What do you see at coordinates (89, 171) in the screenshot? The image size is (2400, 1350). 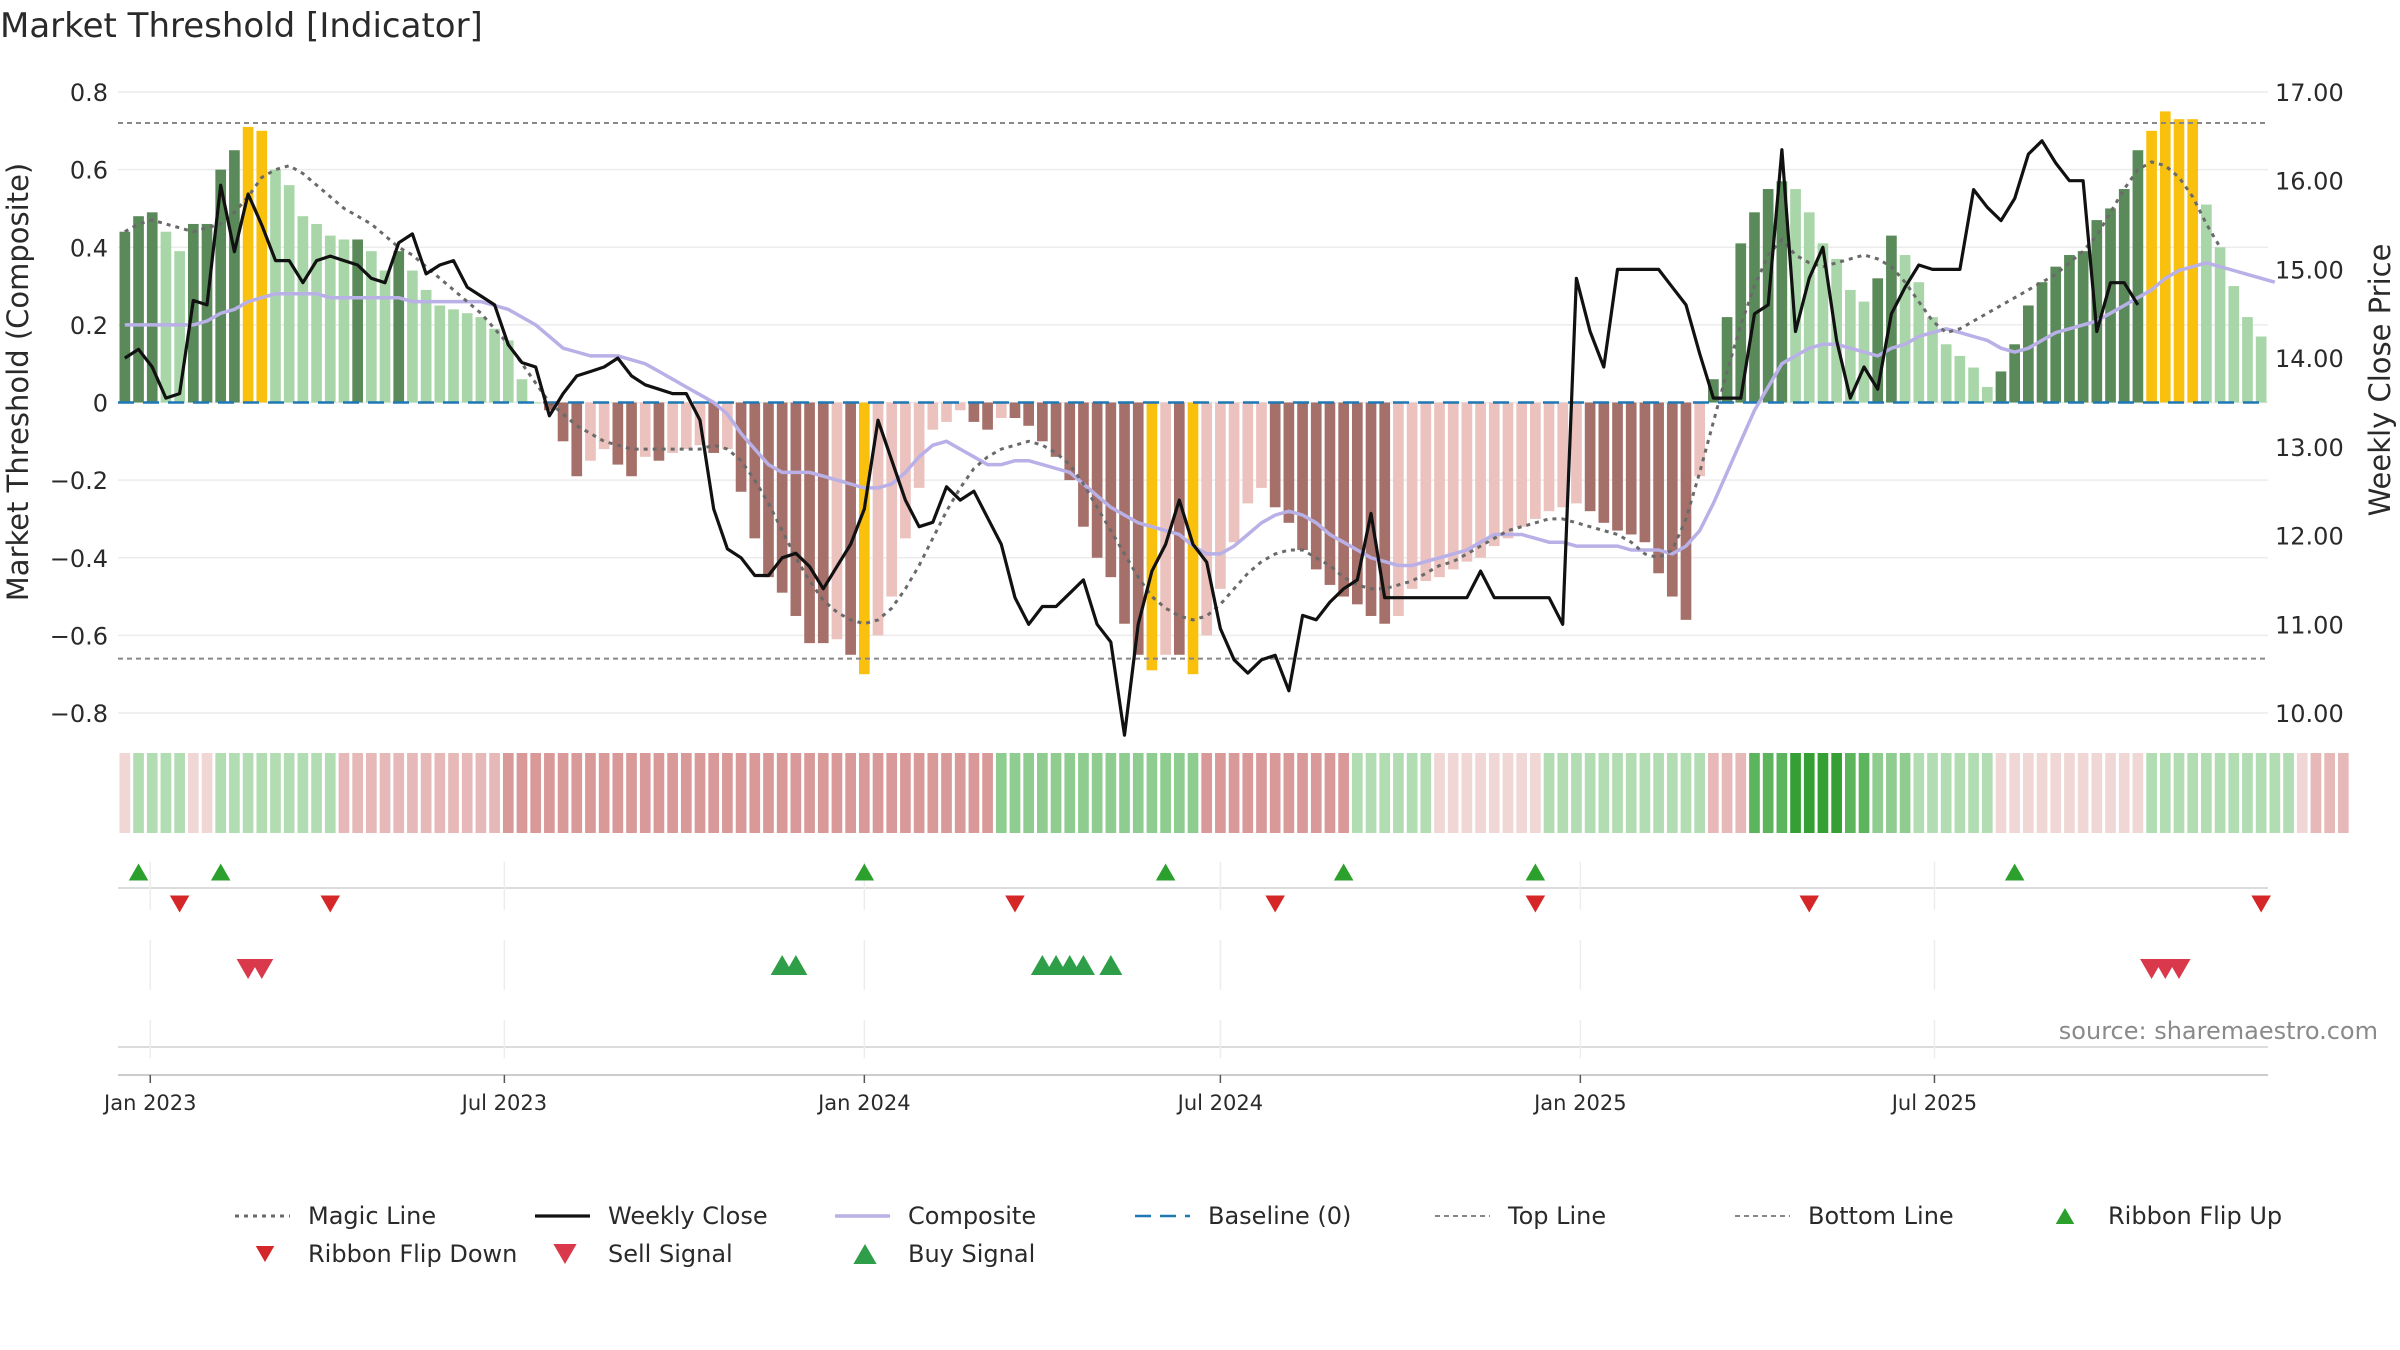 I see `left-tick-label: 0.6` at bounding box center [89, 171].